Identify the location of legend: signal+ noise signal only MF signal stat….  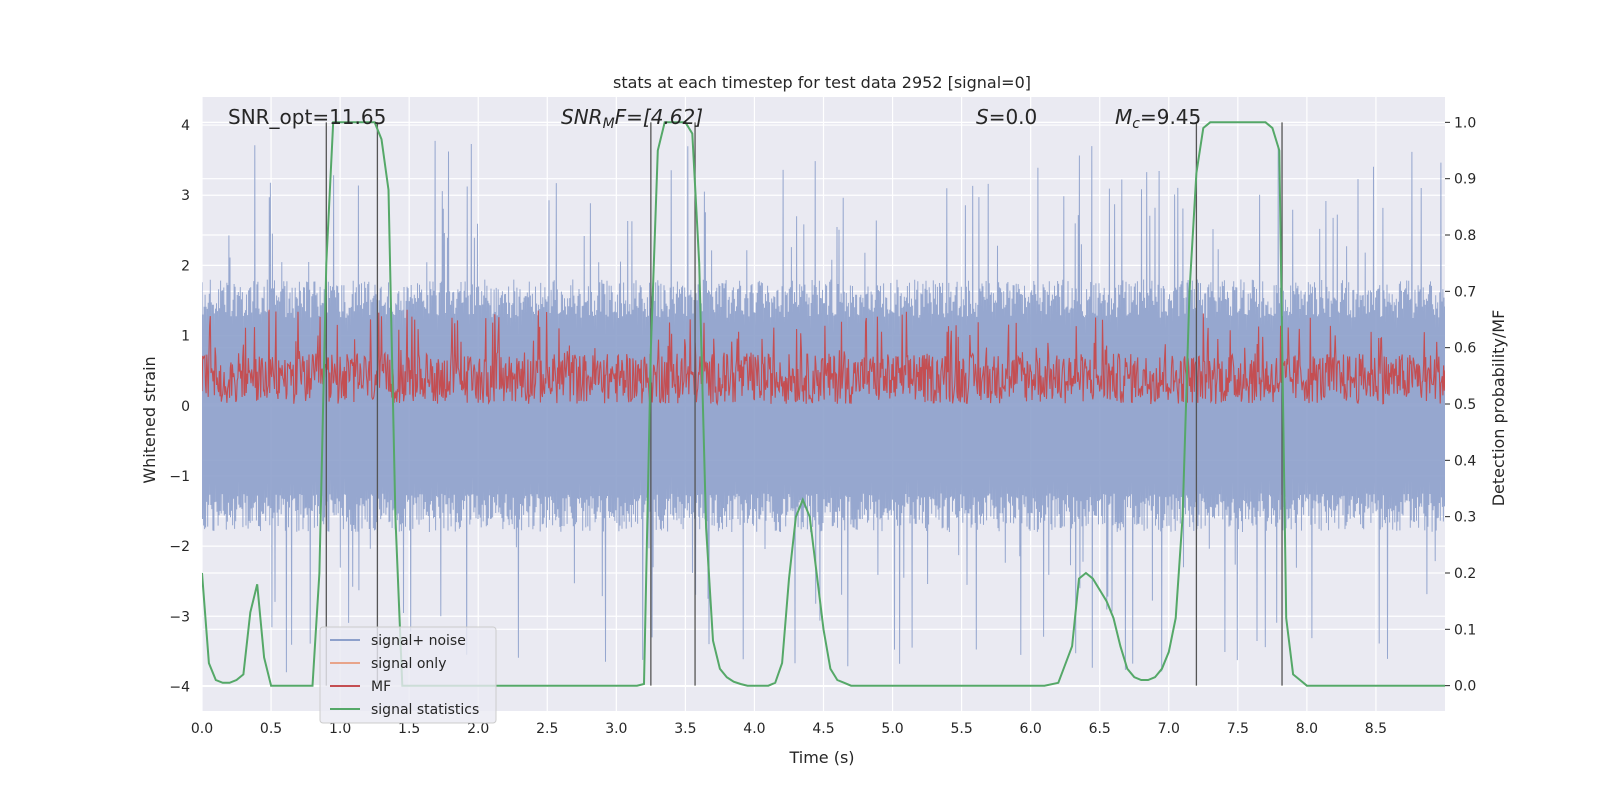
(408, 675).